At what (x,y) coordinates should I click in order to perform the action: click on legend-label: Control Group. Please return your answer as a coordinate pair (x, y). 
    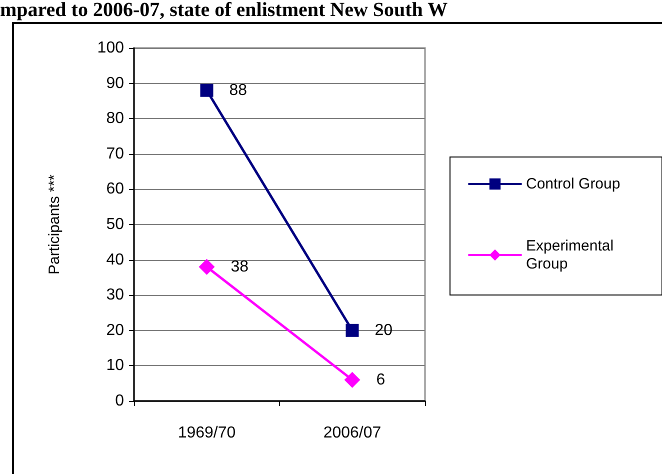
    Looking at the image, I should click on (573, 184).